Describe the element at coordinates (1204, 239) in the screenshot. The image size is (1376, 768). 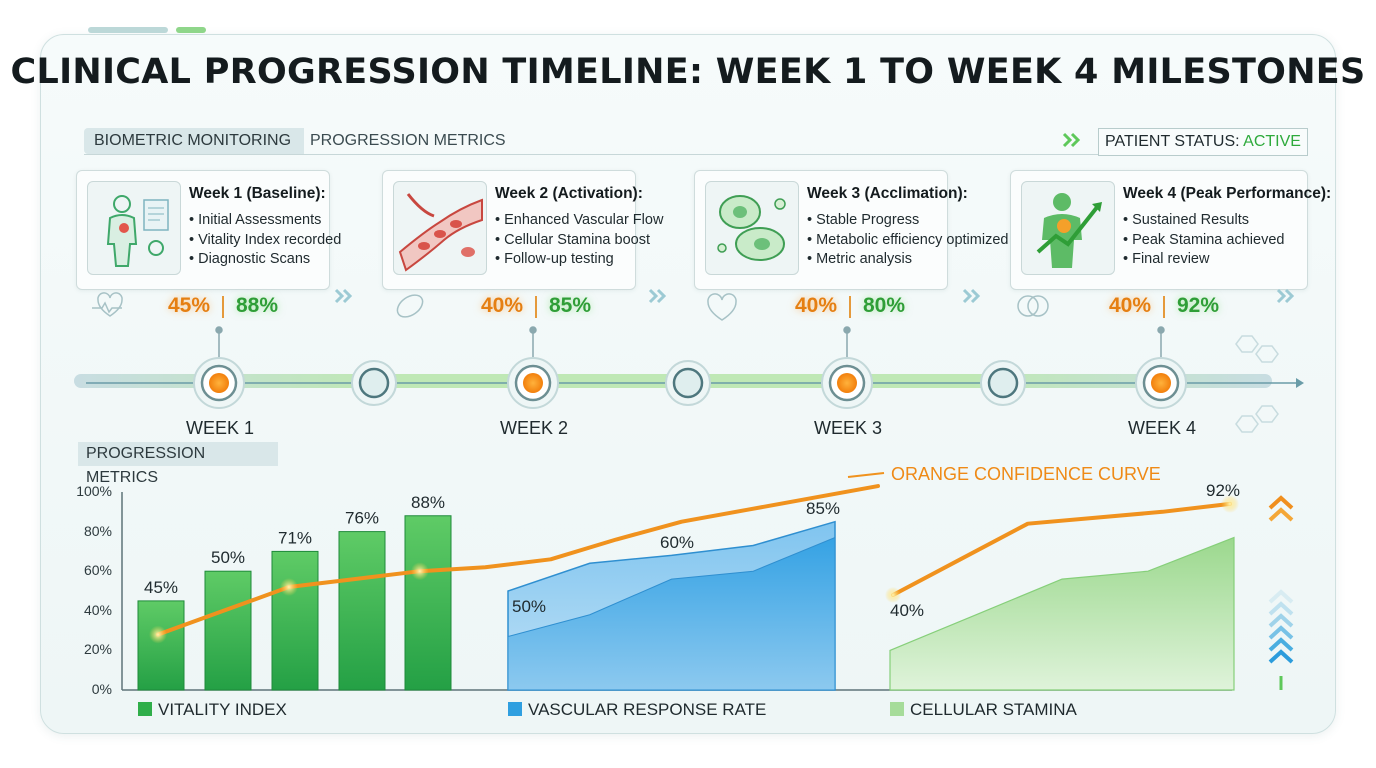
I see `milestone-item: • Peak Stamina achieved` at that location.